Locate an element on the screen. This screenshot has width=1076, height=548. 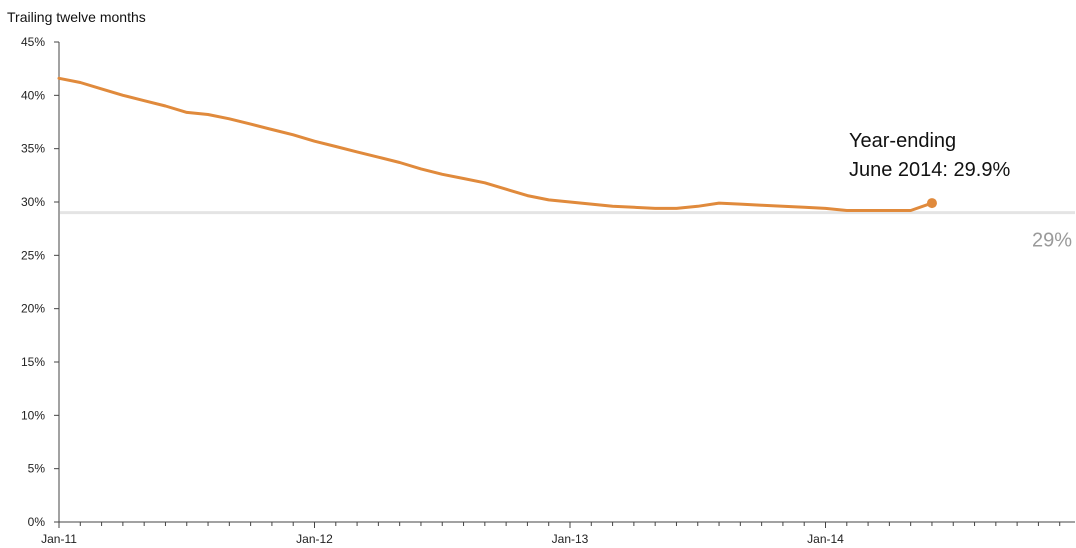
reference-line-label: 29% is located at coordinates (1052, 241).